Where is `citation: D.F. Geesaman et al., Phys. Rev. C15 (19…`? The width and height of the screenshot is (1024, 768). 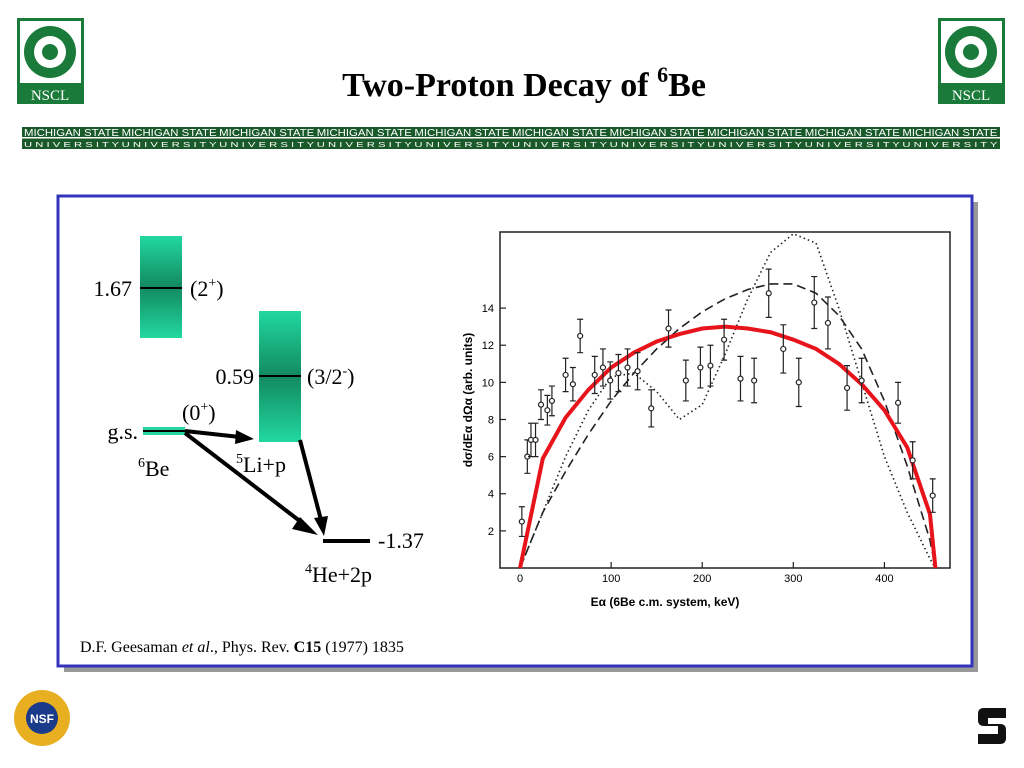 citation: D.F. Geesaman et al., Phys. Rev. C15 (19… is located at coordinates (242, 647).